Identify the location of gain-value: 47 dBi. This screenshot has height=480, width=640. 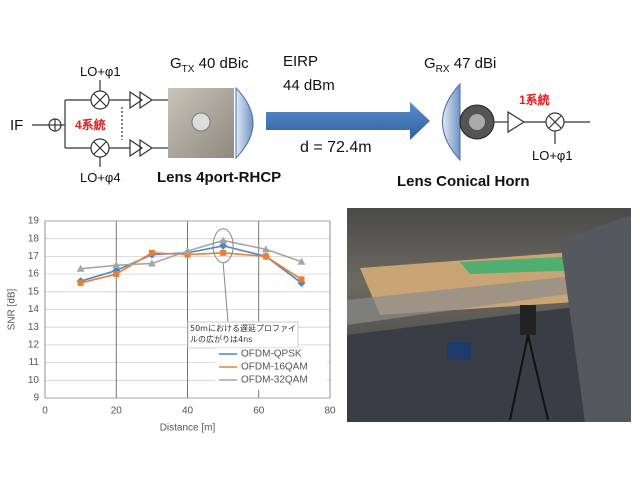
(473, 63).